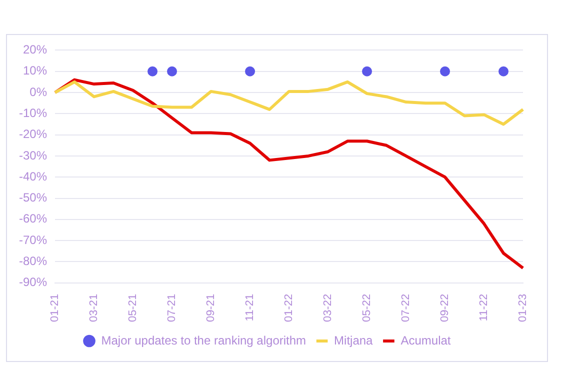 Image resolution: width=570 pixels, height=380 pixels. I want to click on y-tick-label: -40%, so click(33, 176).